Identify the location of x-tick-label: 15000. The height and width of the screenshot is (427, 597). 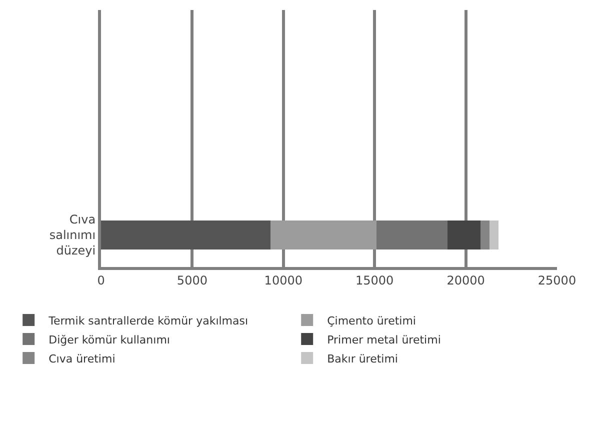
(375, 280).